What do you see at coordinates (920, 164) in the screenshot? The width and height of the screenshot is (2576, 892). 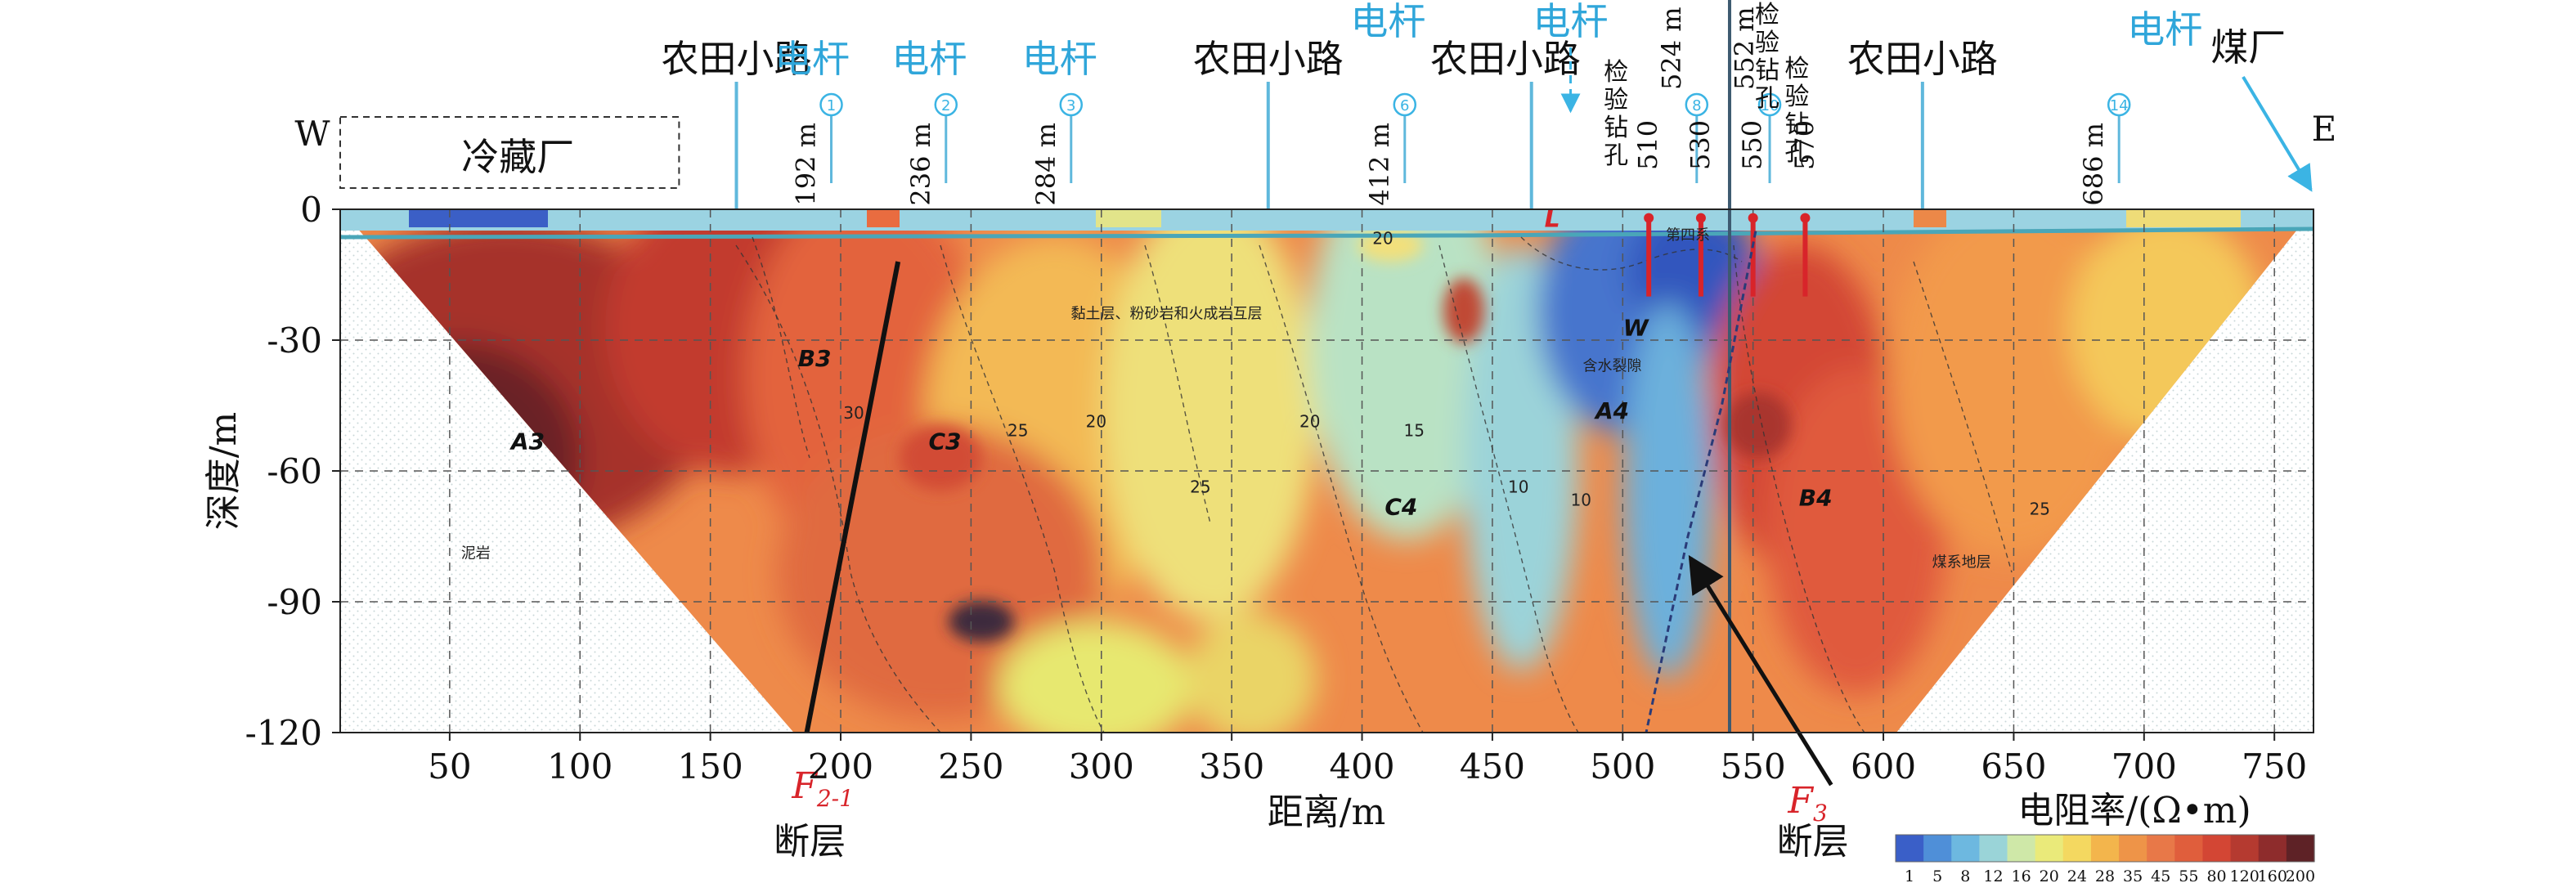 I see `pole-distance: 236 m` at bounding box center [920, 164].